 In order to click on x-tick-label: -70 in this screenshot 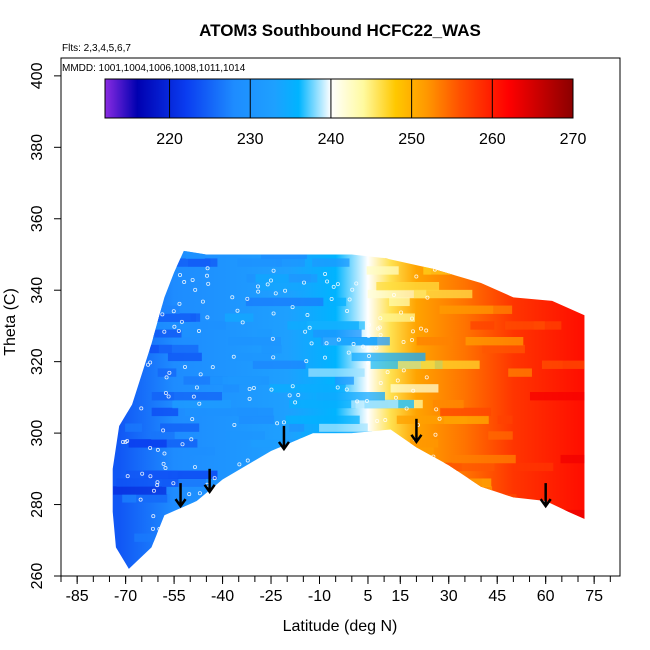, I will do `click(125, 596)`.